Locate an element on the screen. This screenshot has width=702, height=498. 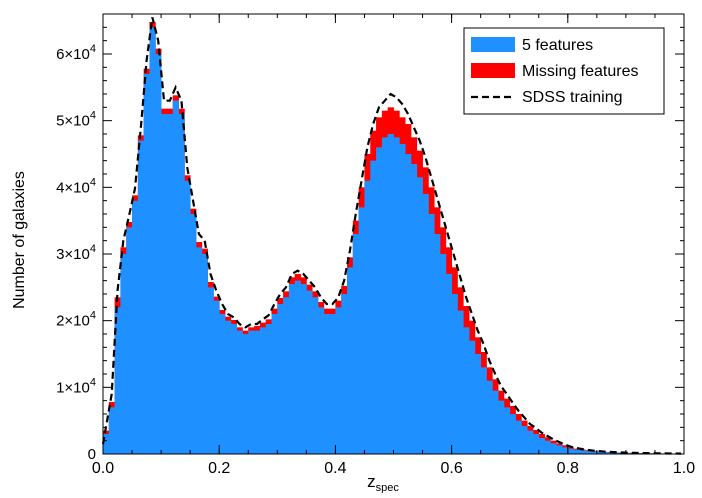
y-tick-label: 3×10⁴ is located at coordinates (76, 253).